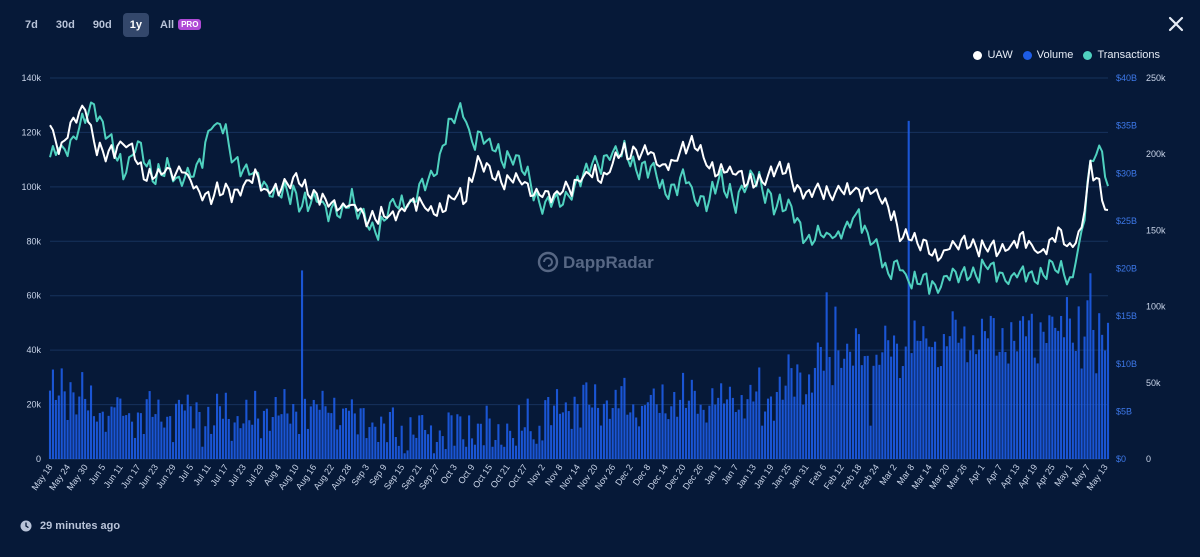  Describe the element at coordinates (1176, 24) in the screenshot. I see `close-icon` at that location.